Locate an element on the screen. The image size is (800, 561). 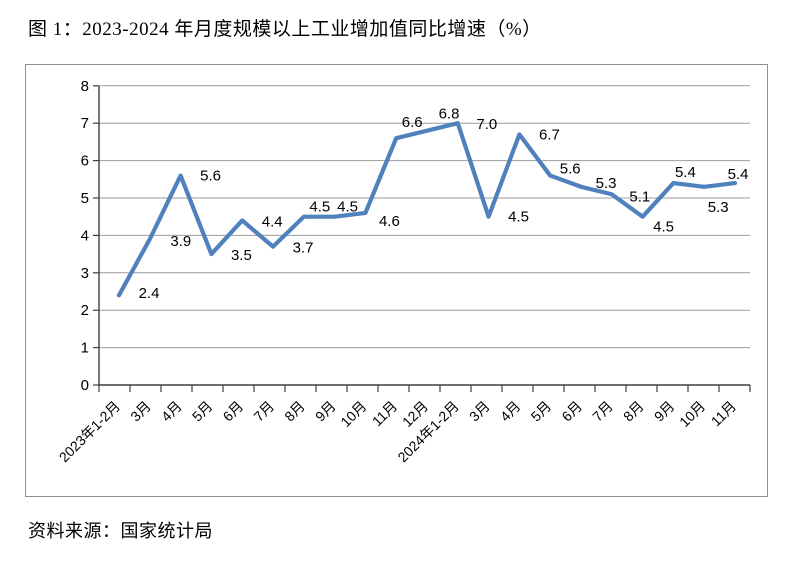
data-label: 2.4 is located at coordinates (149, 293).